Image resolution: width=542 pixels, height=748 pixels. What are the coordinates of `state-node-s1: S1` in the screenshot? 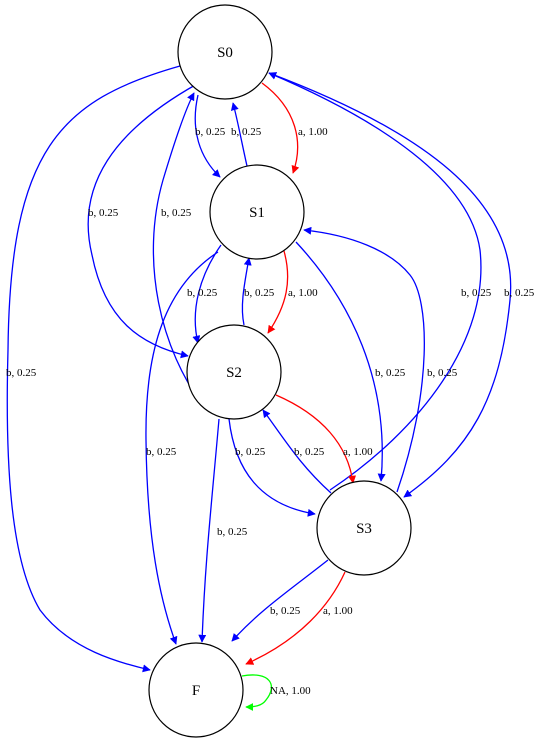 It's located at (257, 212).